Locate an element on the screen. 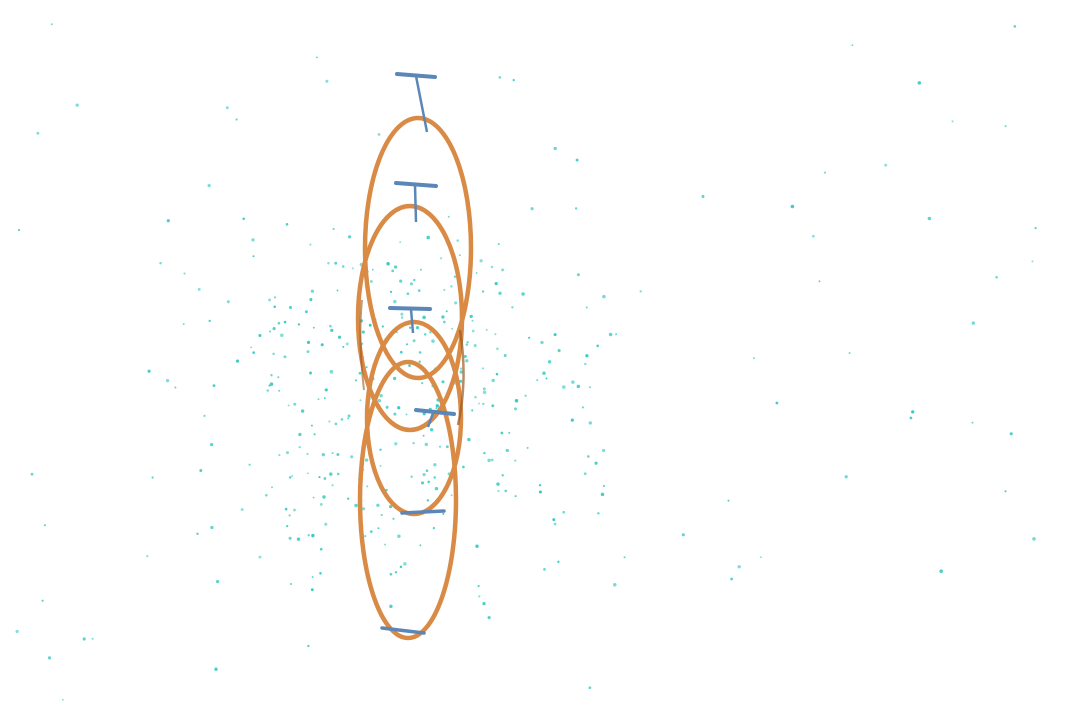  pins is located at coordinates (418, 353).